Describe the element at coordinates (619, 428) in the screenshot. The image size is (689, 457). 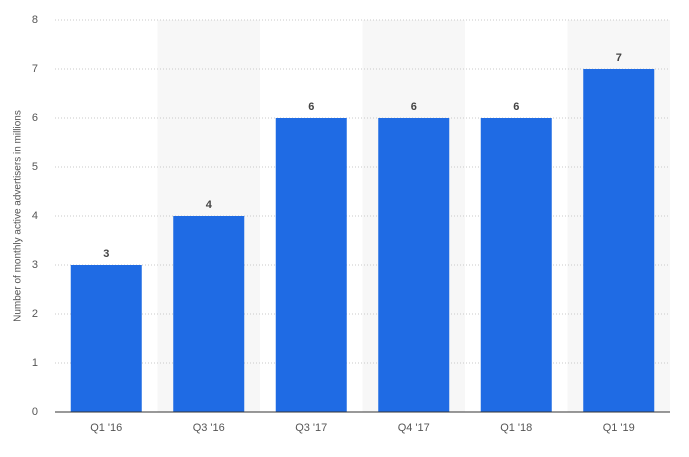
I see `x-tick-label: Q1 '19` at that location.